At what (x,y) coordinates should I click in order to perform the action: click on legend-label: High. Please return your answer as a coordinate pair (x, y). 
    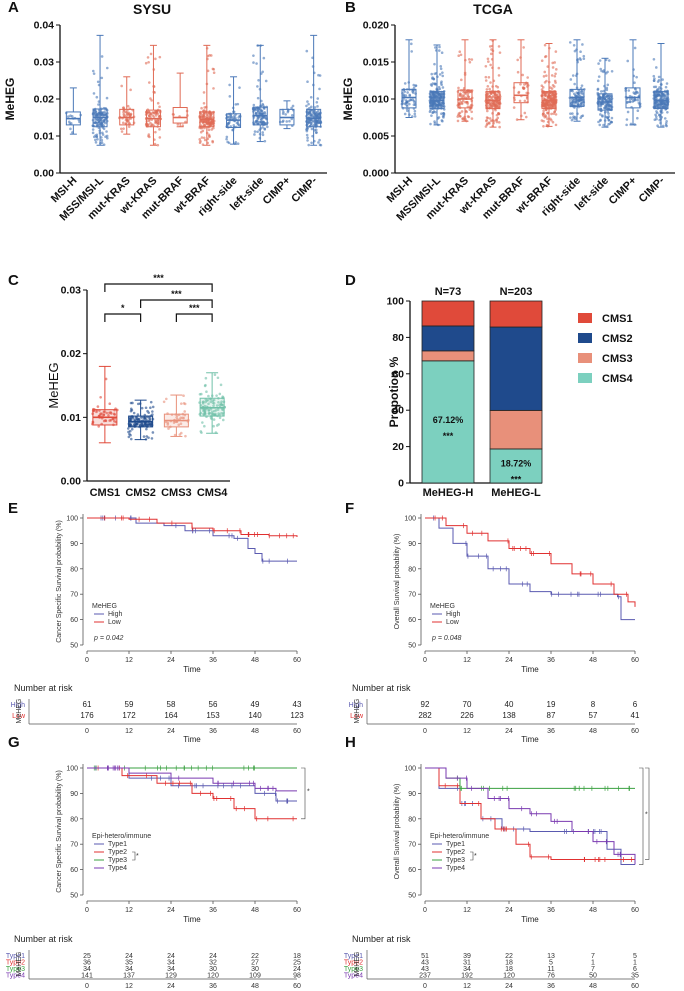
    Looking at the image, I should click on (453, 614).